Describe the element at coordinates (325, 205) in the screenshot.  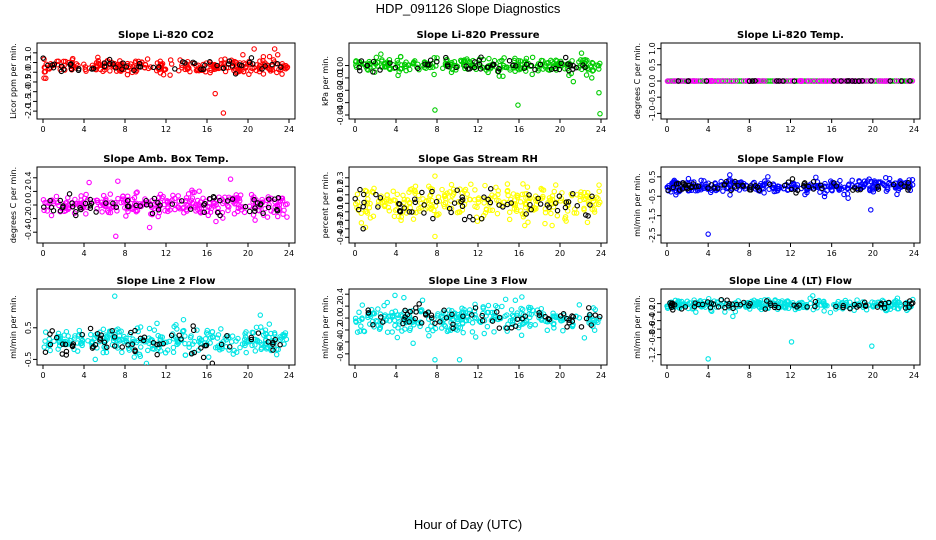
I see `y-axis-label: percent per min.` at that location.